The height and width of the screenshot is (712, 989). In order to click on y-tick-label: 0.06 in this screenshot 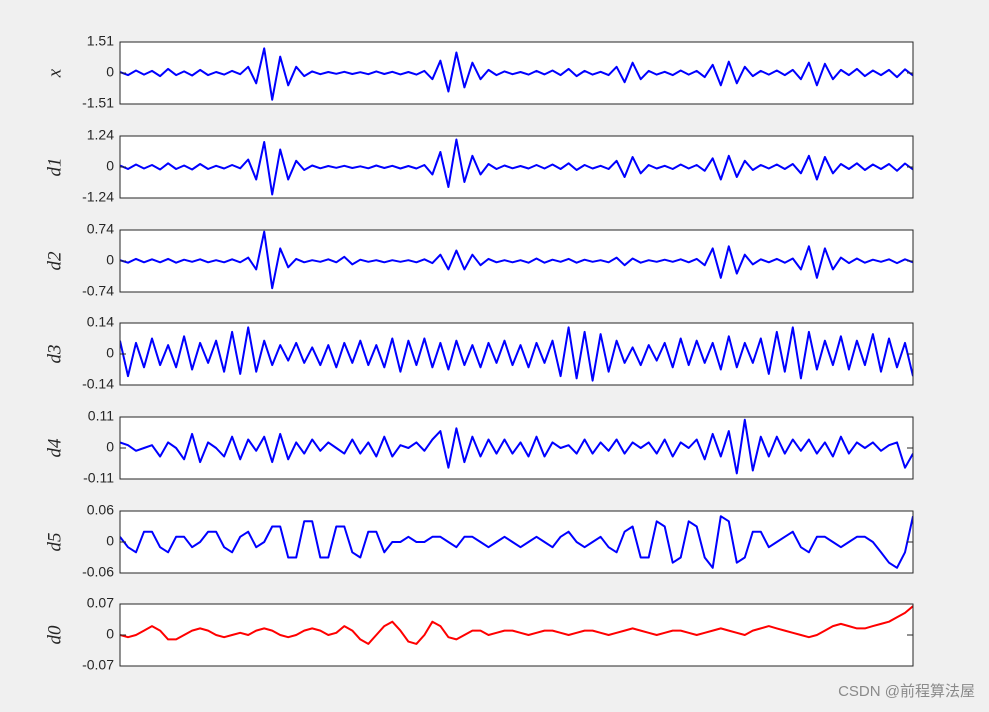, I will do `click(100, 510)`.